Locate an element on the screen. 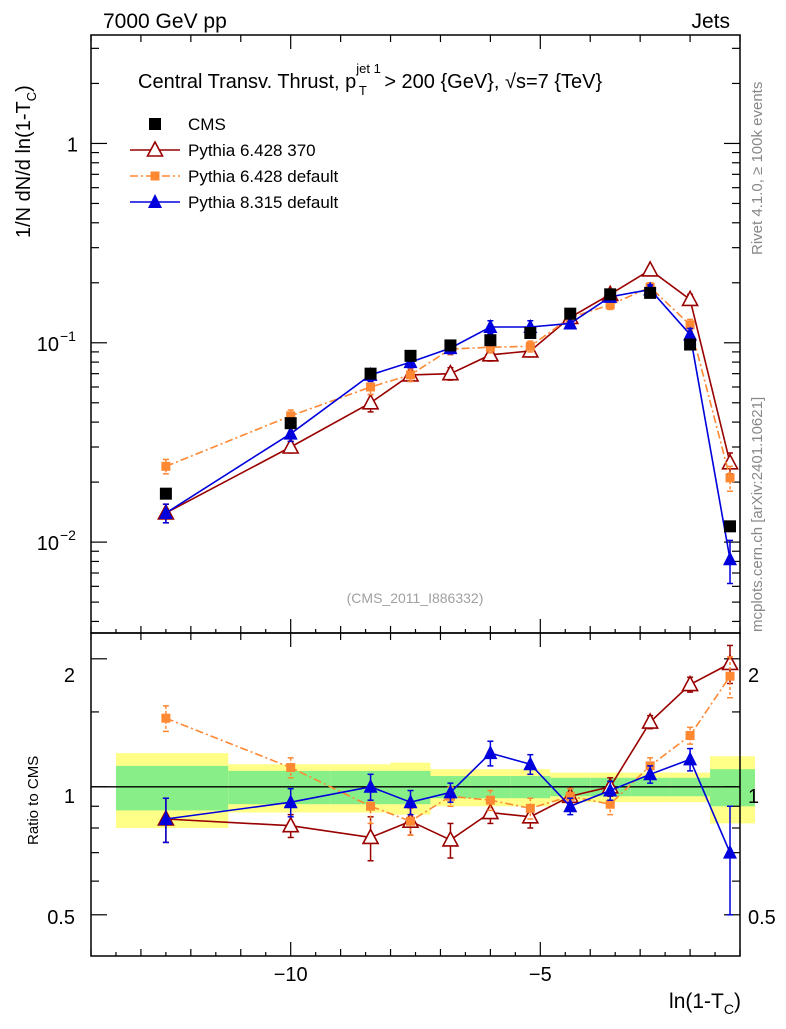  legend-label: CMS is located at coordinates (207, 124).